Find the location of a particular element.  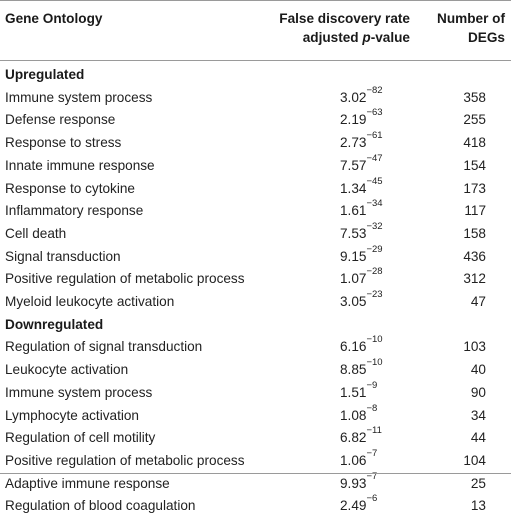

header-gene-ontology: Gene Ontology is located at coordinates (53, 39).